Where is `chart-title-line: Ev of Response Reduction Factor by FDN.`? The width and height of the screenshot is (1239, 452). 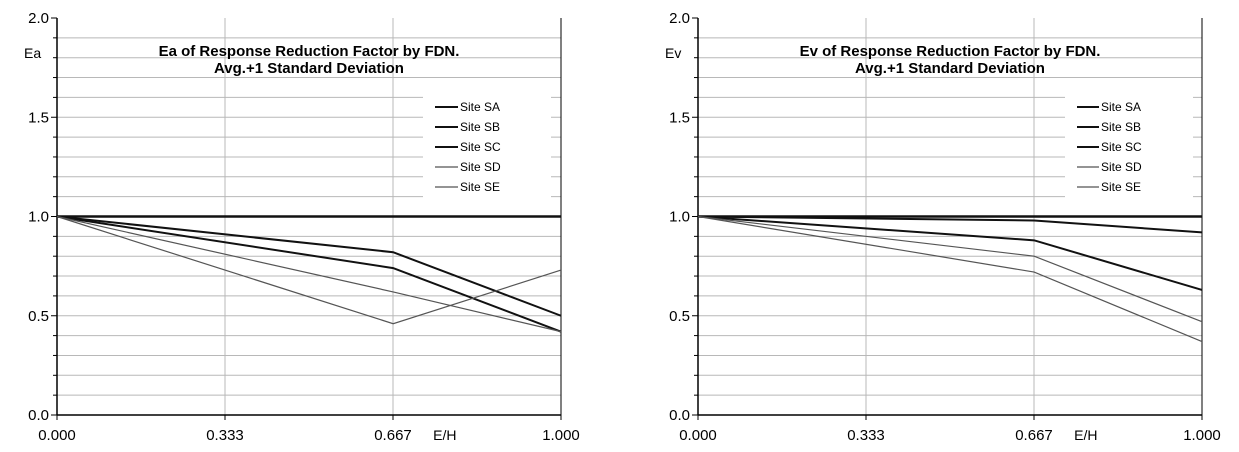
chart-title-line: Ev of Response Reduction Factor by FDN. is located at coordinates (950, 51).